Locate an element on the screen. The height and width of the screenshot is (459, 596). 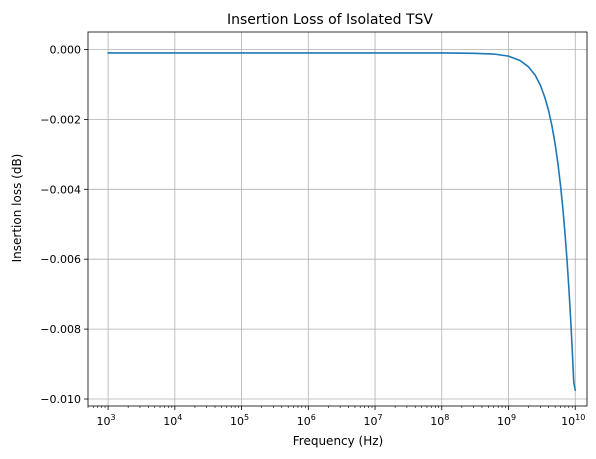
x-tick-label: 10⁵ is located at coordinates (239, 420).